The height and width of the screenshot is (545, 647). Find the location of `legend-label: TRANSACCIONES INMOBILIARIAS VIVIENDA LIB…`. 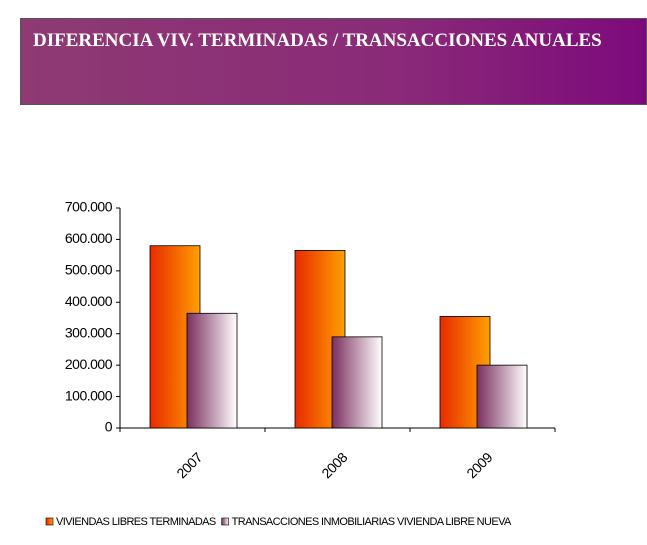

legend-label: TRANSACCIONES INMOBILIARIAS VIVIENDA LIB… is located at coordinates (372, 522).